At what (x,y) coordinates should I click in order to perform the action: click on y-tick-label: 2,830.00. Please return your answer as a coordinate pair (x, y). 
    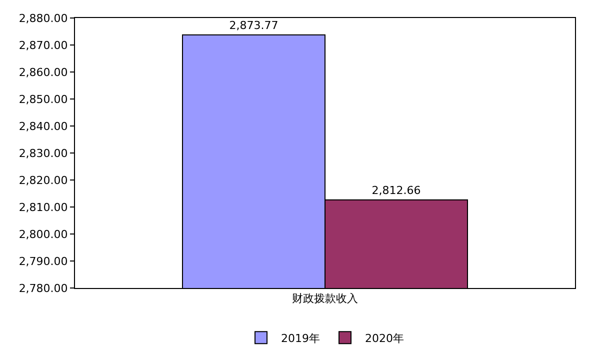
    Looking at the image, I should click on (43, 153).